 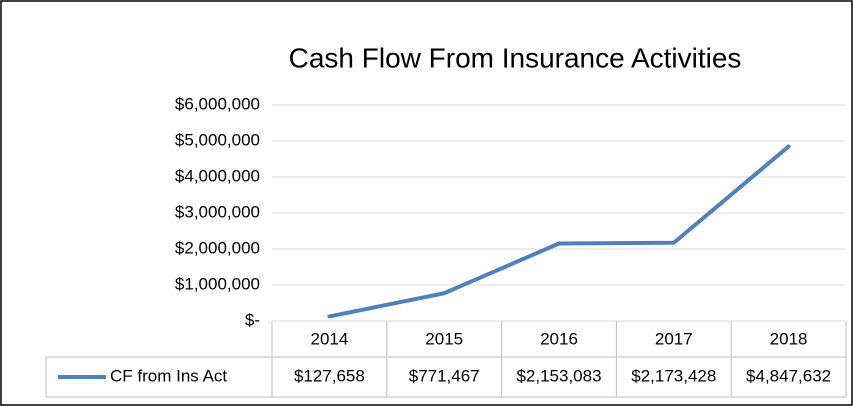 I want to click on x-tick-label: 2016, so click(x=559, y=338).